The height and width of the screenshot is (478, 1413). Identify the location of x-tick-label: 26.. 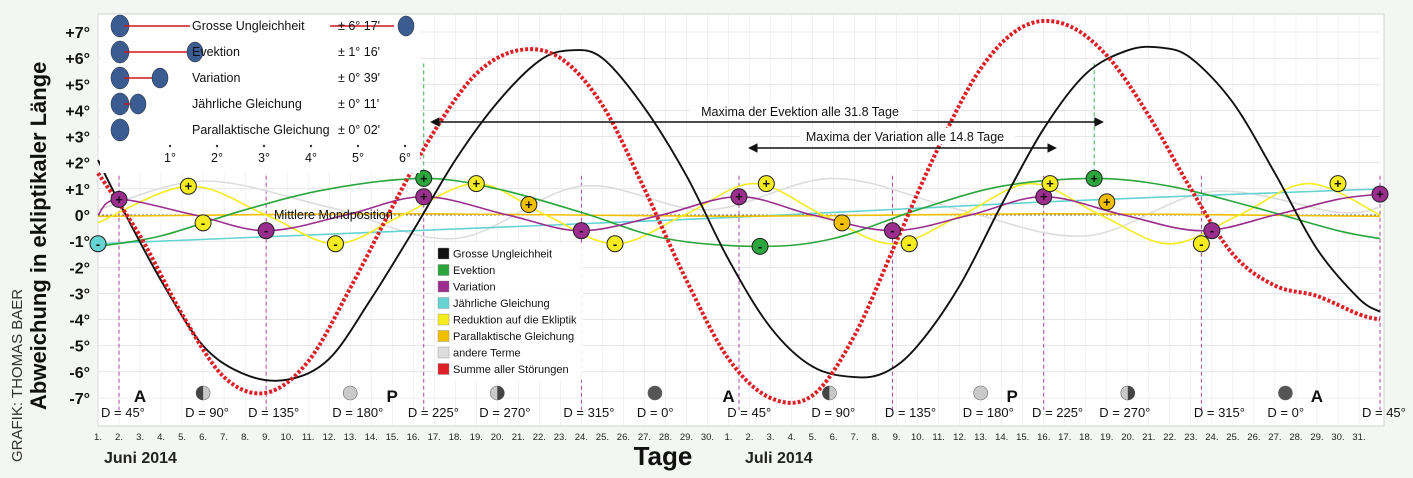
(623, 437).